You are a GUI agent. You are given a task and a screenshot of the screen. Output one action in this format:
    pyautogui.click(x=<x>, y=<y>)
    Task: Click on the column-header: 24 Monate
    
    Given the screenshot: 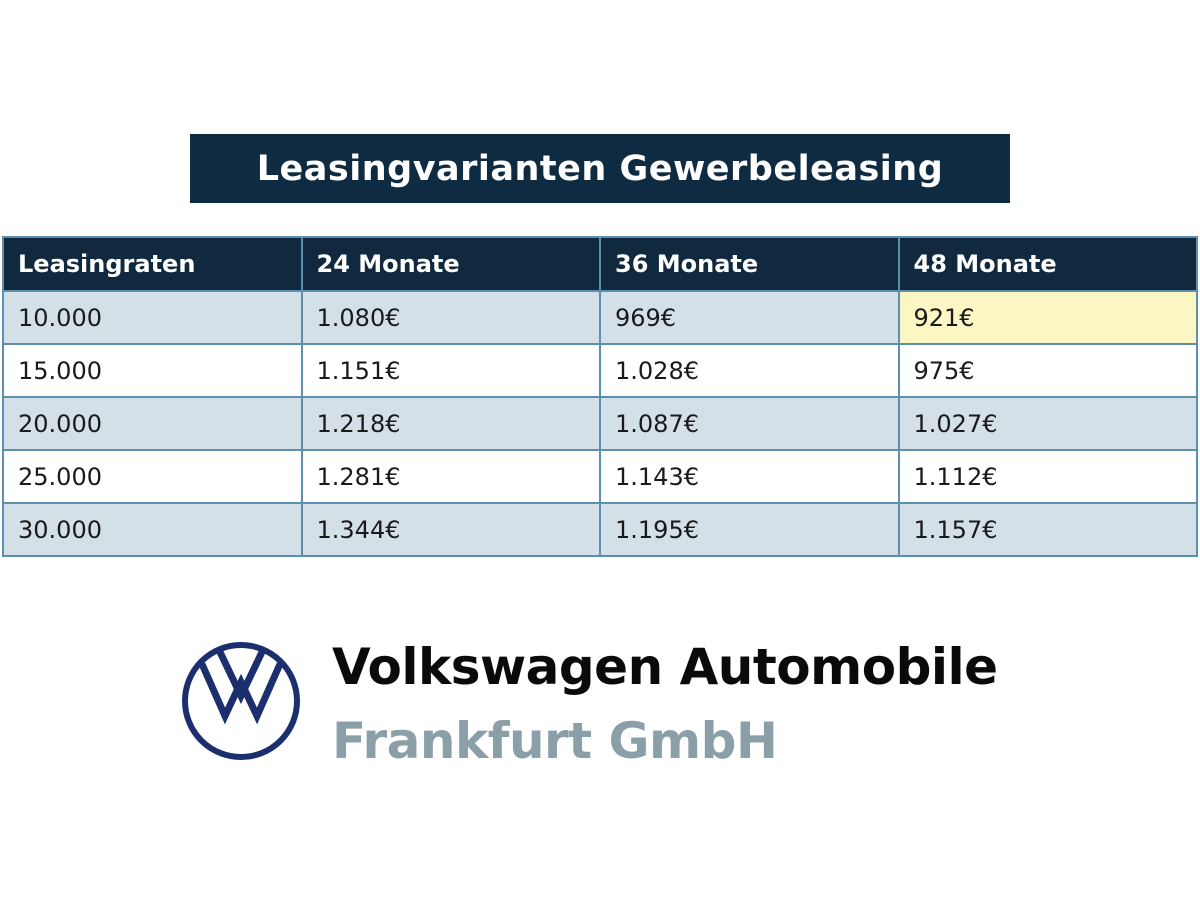 What is the action you would take?
    pyautogui.click(x=450, y=264)
    